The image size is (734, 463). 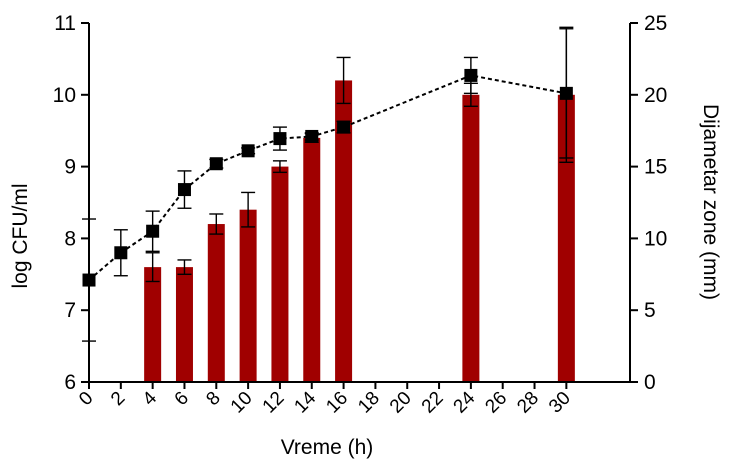 I want to click on y2-tick-label: 15, so click(x=655, y=167).